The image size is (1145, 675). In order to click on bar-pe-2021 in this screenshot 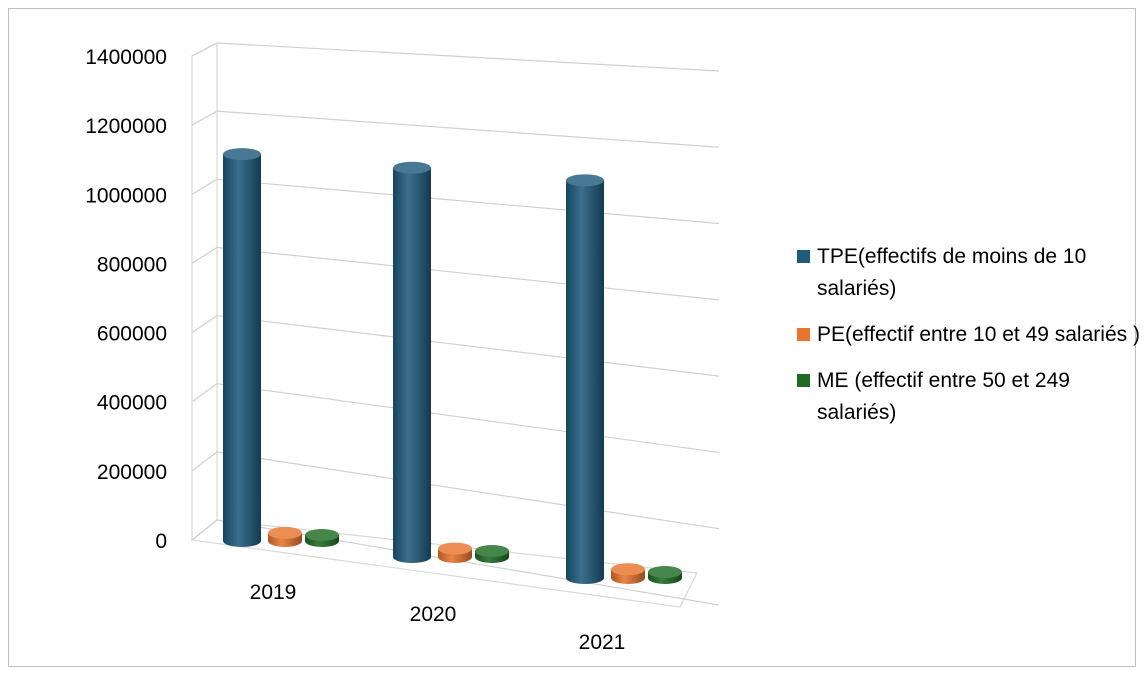, I will do `click(628, 573)`.